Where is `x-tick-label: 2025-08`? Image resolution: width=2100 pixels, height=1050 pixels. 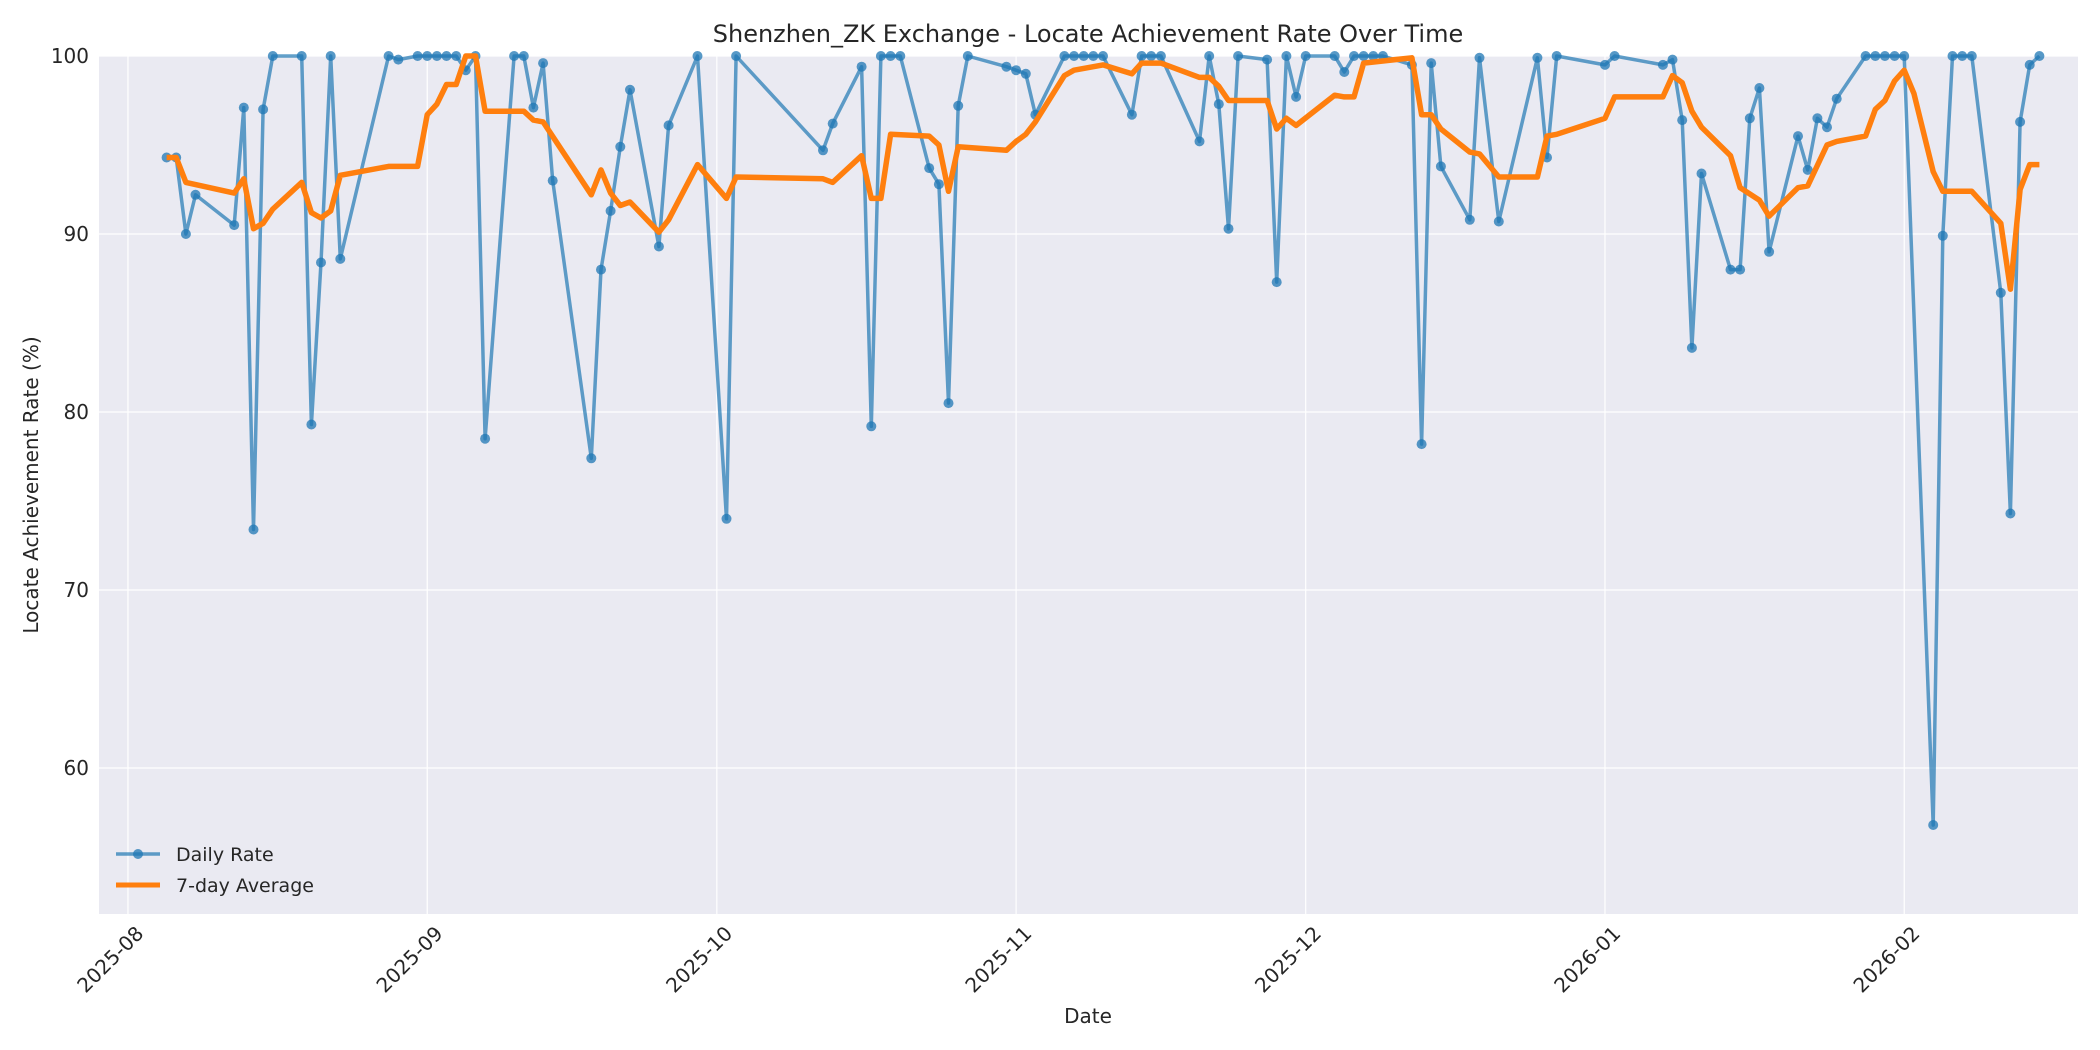 x-tick-label: 2025-08 is located at coordinates (110, 959).